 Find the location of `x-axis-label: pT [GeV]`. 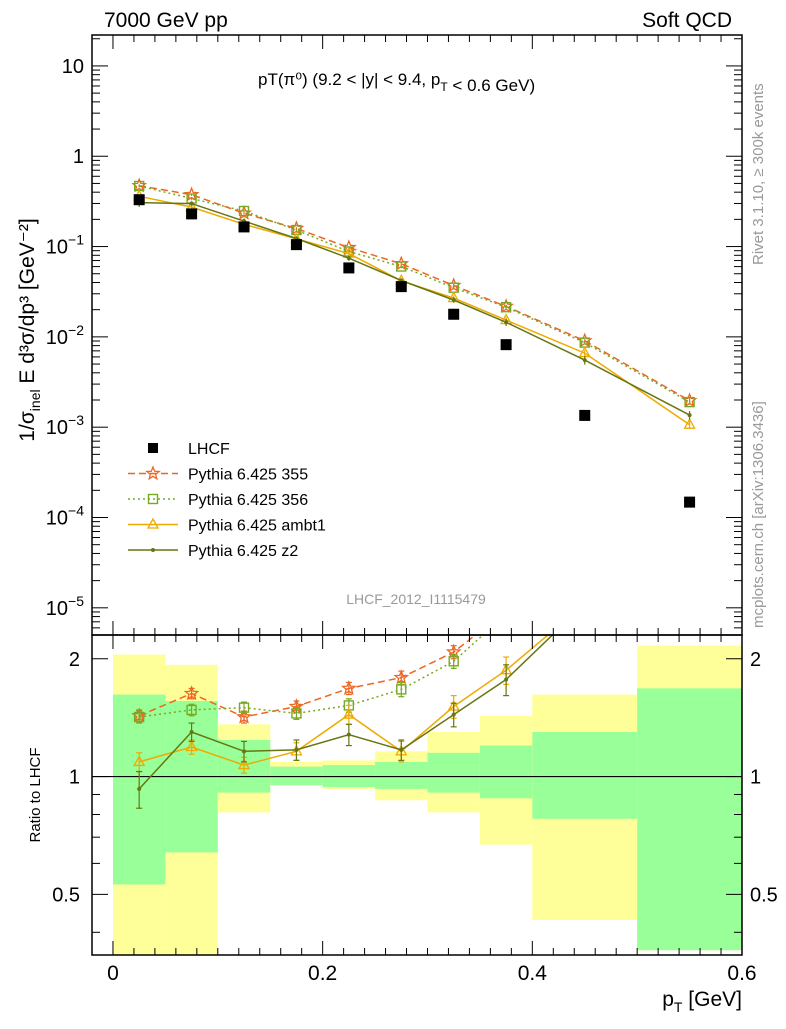

x-axis-label: pT [GeV] is located at coordinates (702, 1001).